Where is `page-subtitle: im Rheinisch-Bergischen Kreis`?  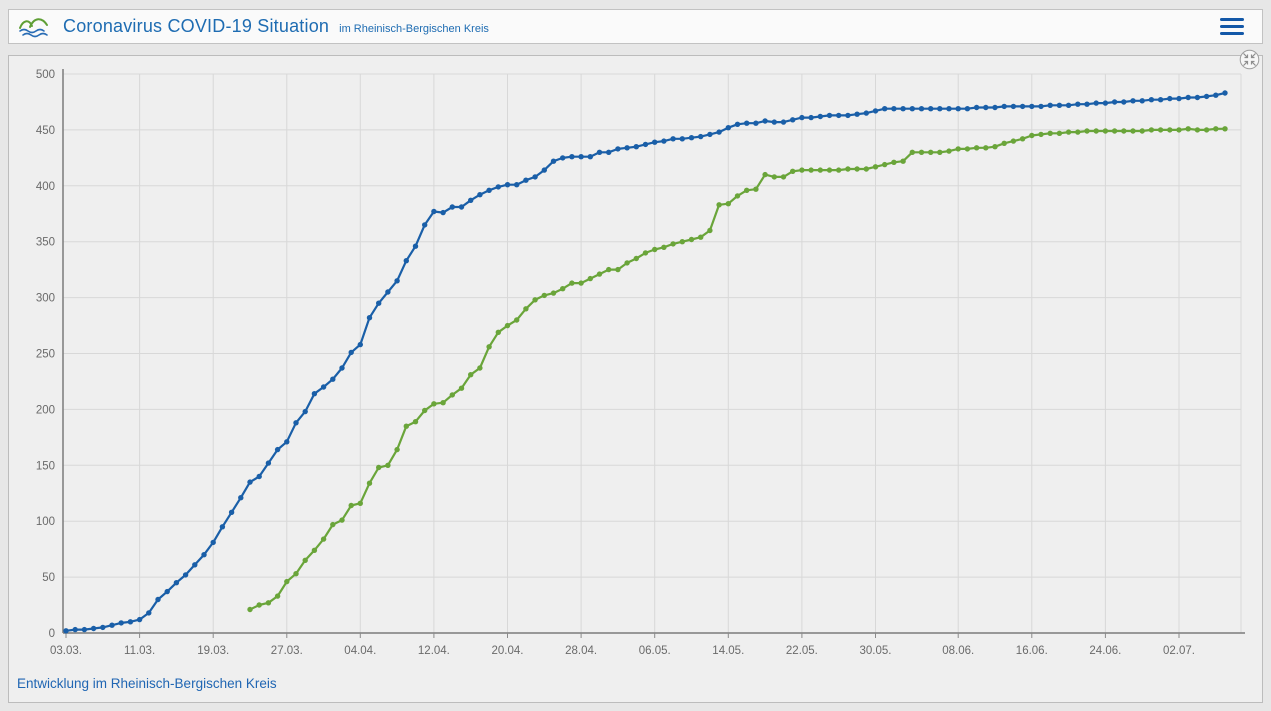
page-subtitle: im Rheinisch-Bergischen Kreis is located at coordinates (414, 29).